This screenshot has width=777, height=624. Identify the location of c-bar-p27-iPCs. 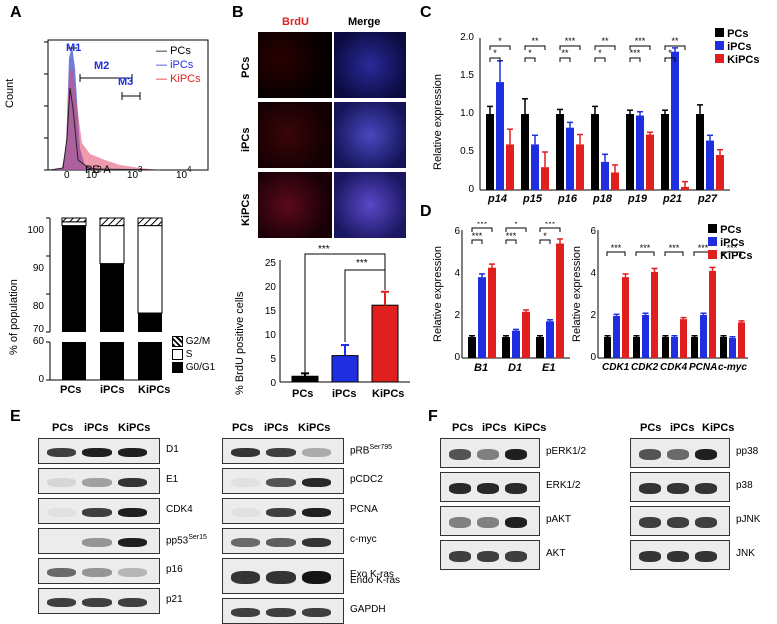
(710, 165).